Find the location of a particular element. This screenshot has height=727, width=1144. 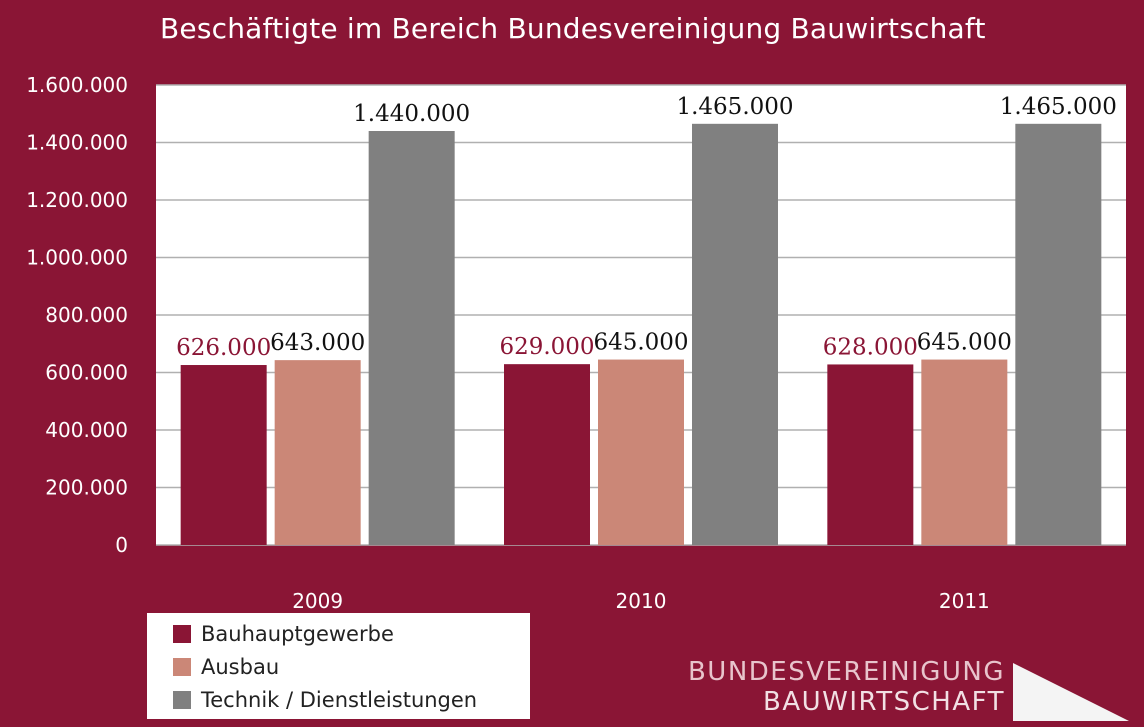

y-tick-label: 0 is located at coordinates (121, 545).